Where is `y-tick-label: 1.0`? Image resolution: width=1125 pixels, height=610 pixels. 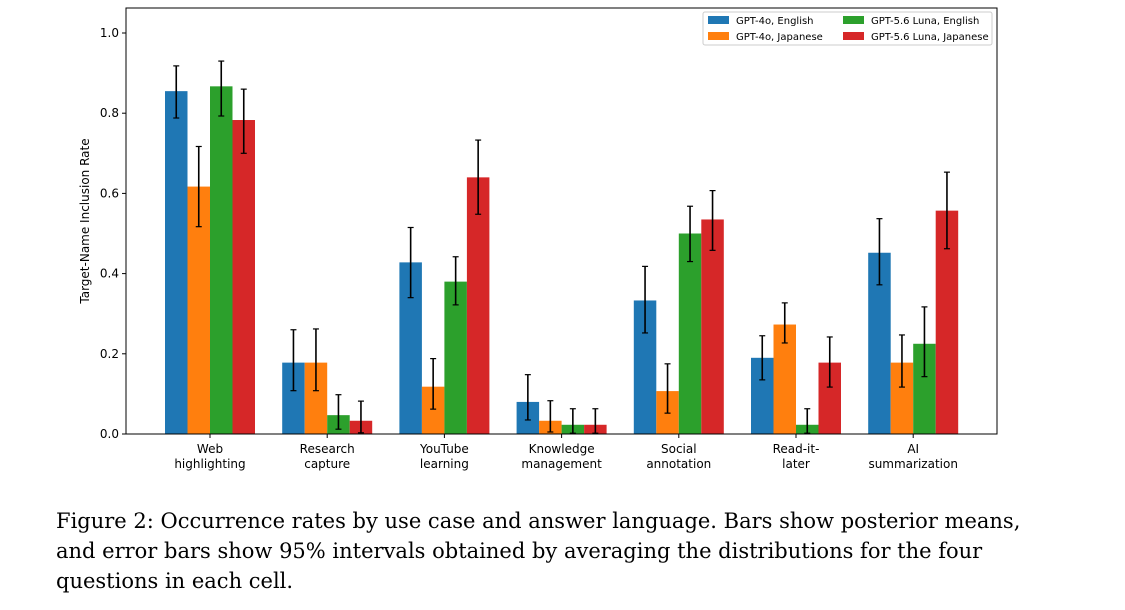
y-tick-label: 1.0 is located at coordinates (109, 33).